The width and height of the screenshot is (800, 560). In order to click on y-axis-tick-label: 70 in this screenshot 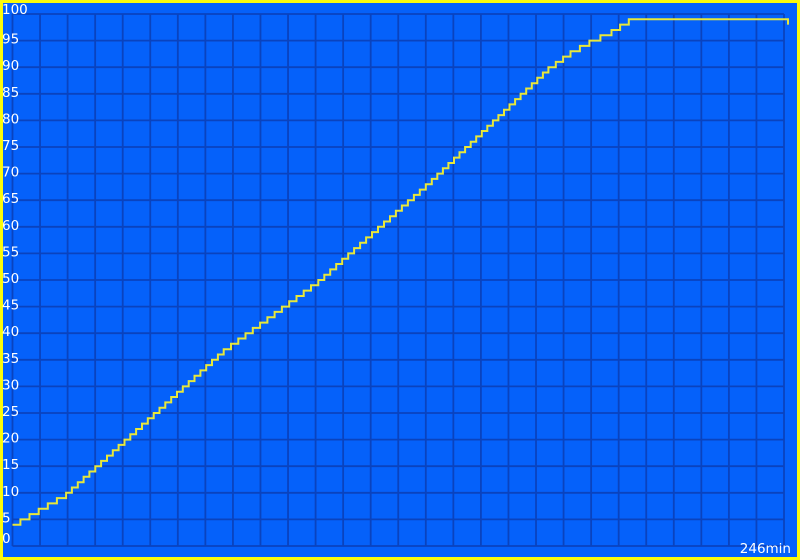, I will do `click(10, 173)`.